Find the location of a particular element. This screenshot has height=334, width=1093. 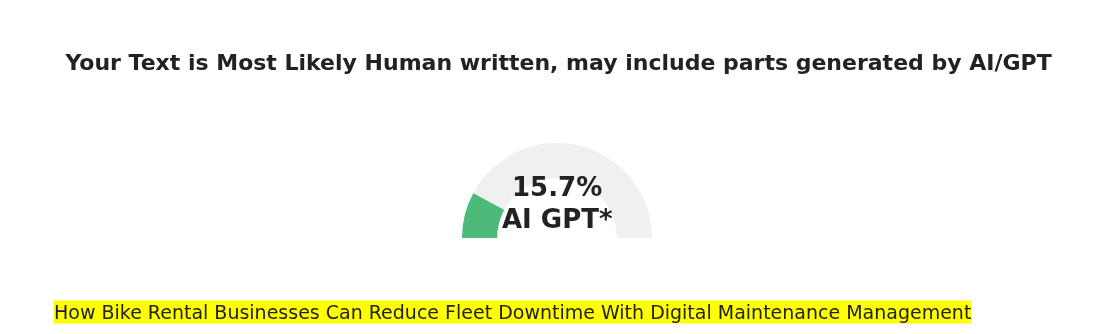

text: 15.7% is located at coordinates (557, 187).